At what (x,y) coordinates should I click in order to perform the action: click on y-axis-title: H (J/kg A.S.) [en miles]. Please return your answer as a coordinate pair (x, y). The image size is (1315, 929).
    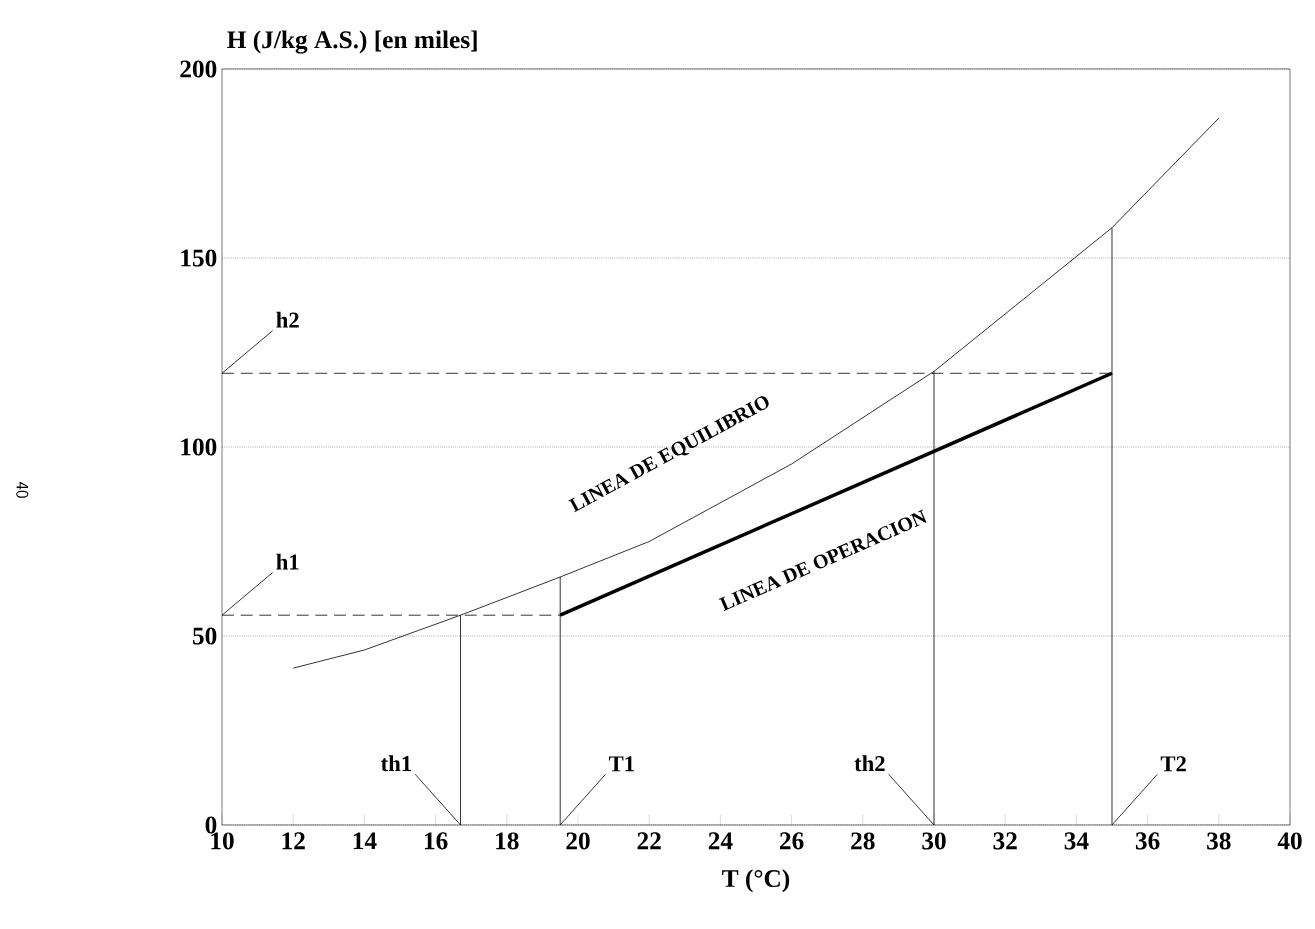
    Looking at the image, I should click on (352, 42).